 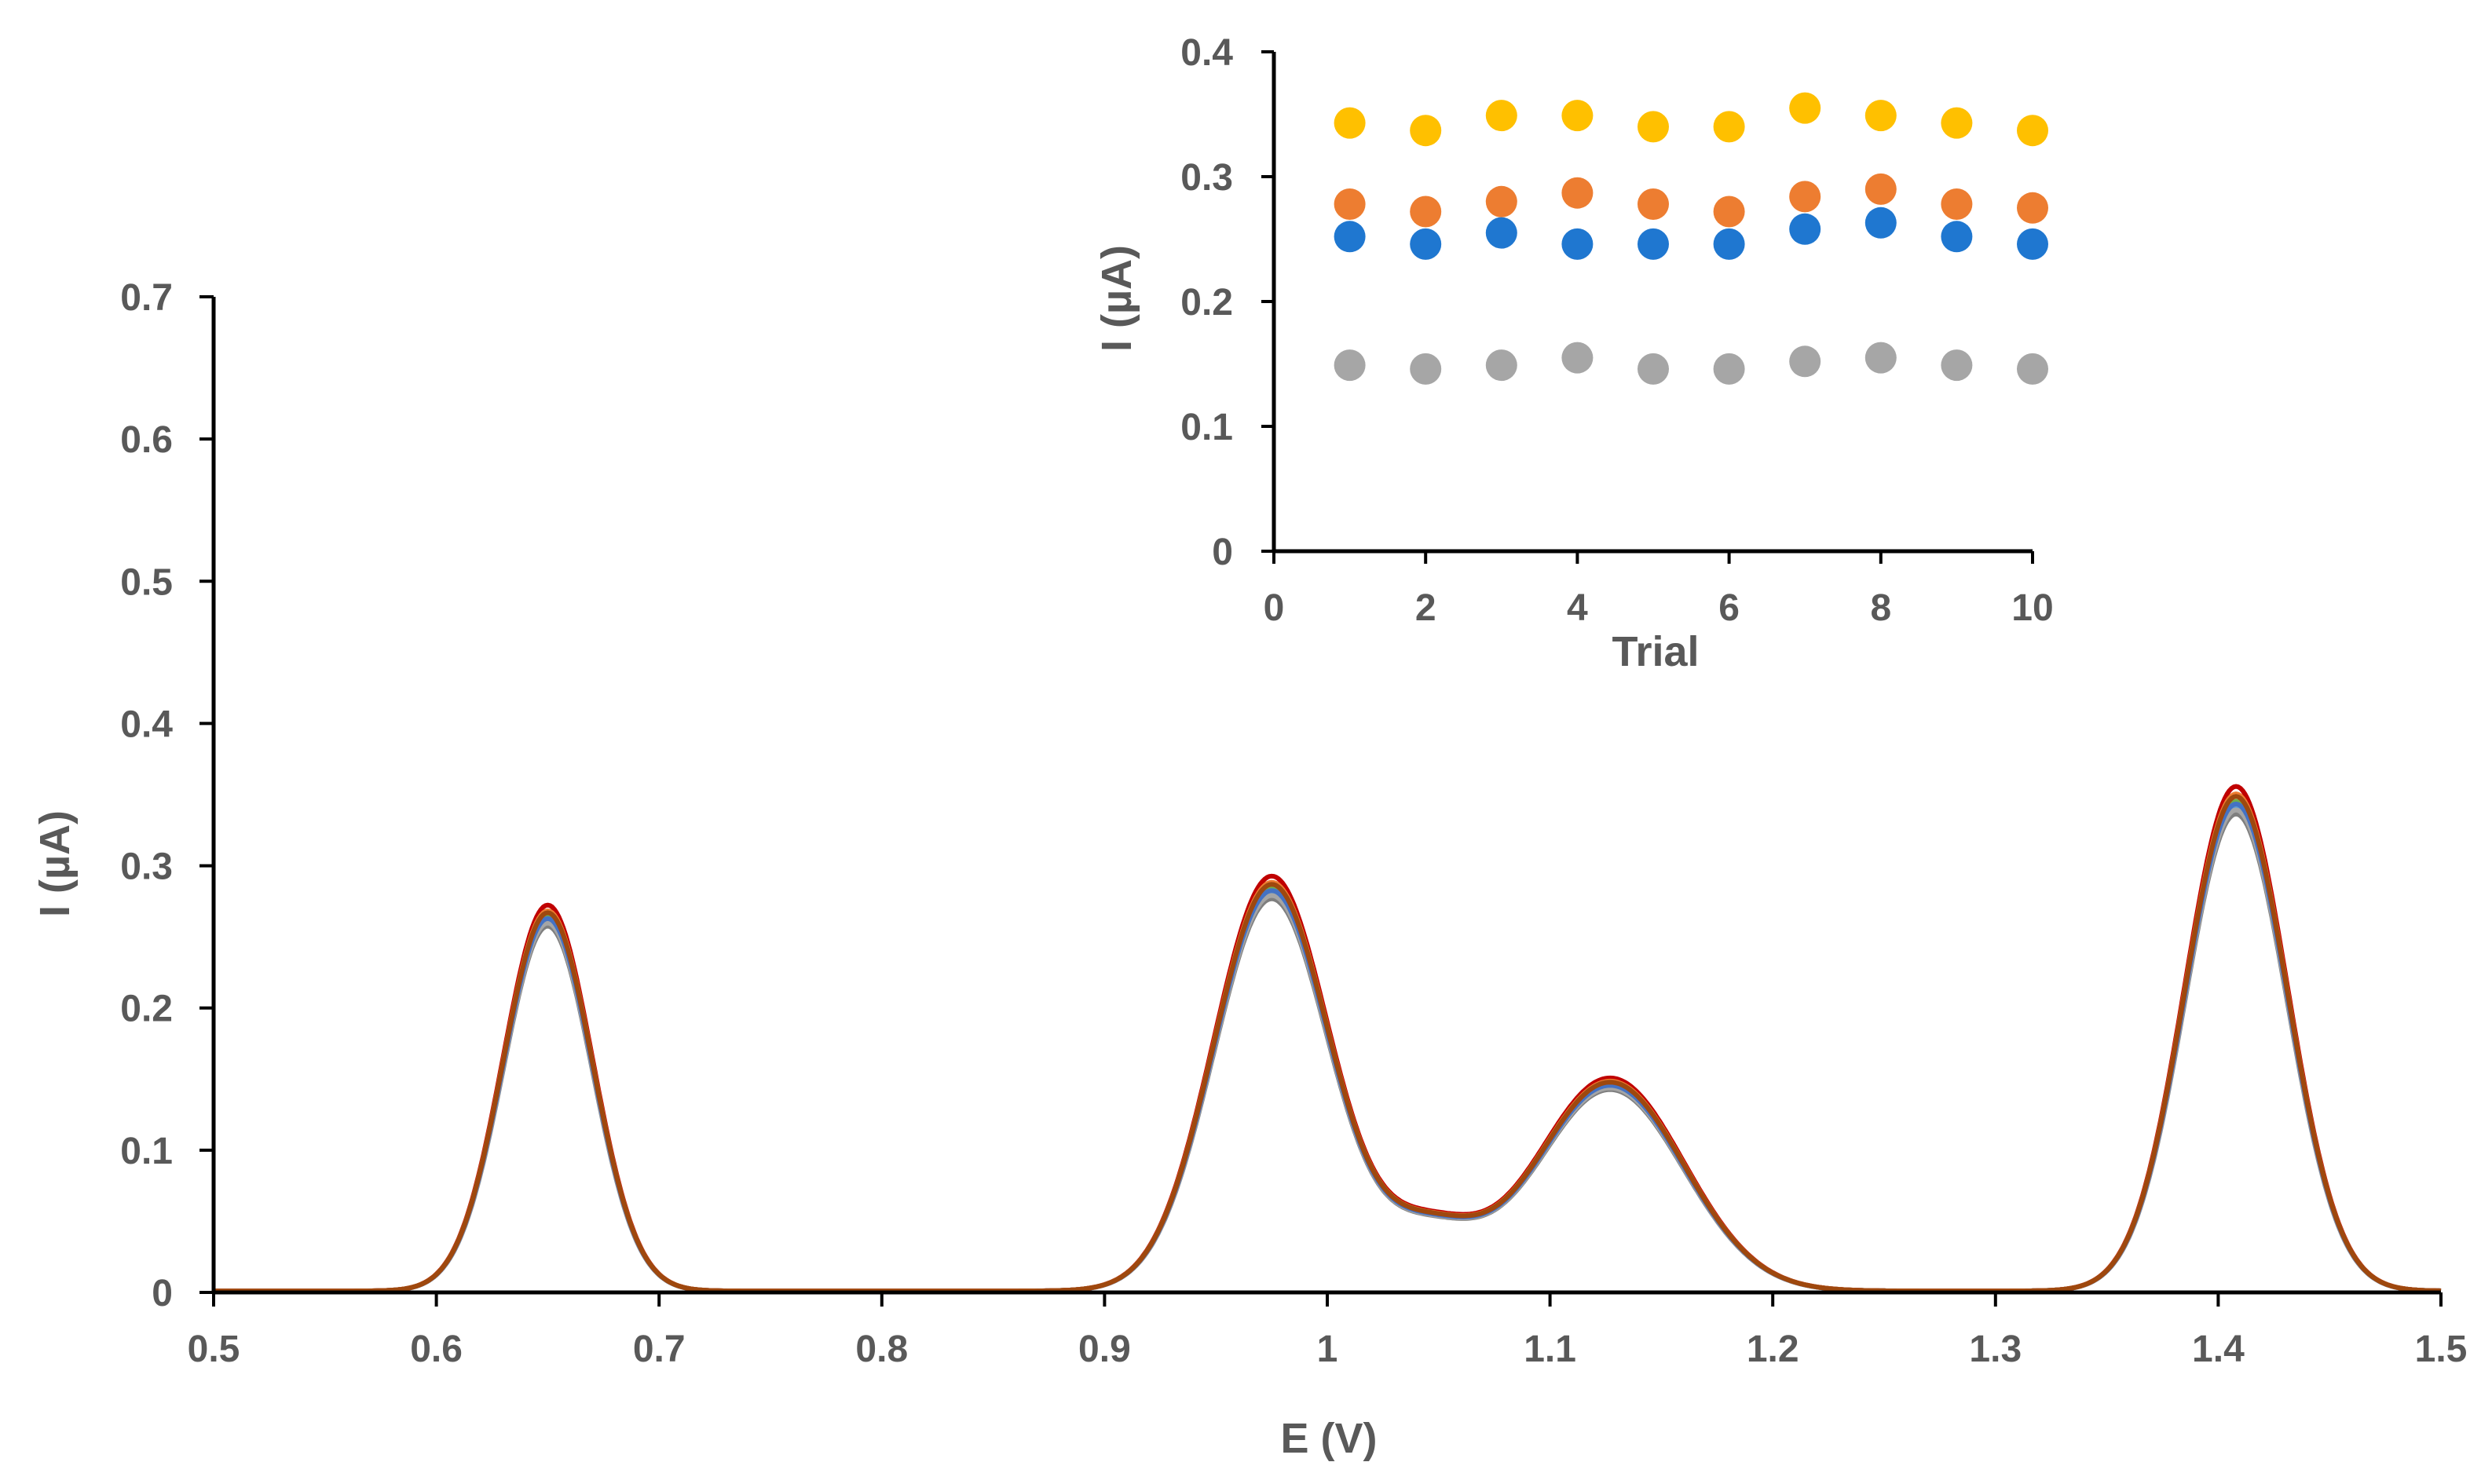 What do you see at coordinates (1327, 1350) in the screenshot?
I see `main-x-tick-label: 1` at bounding box center [1327, 1350].